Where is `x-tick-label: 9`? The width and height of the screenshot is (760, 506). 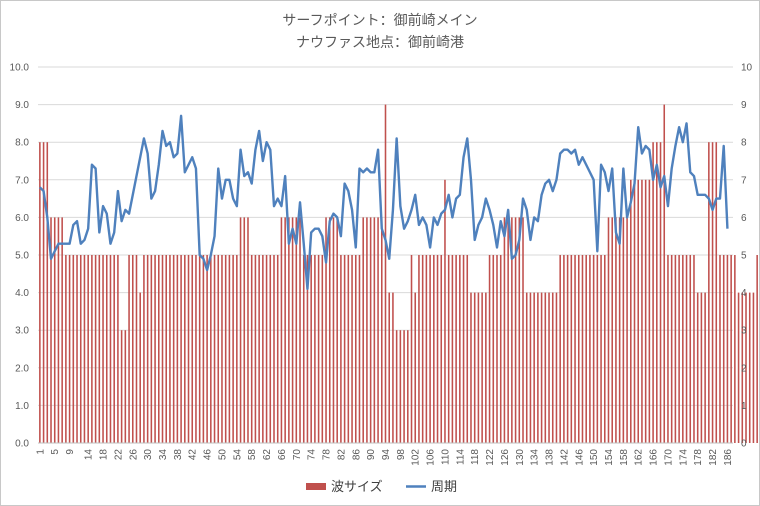 x-tick-label: 9 is located at coordinates (70, 452).